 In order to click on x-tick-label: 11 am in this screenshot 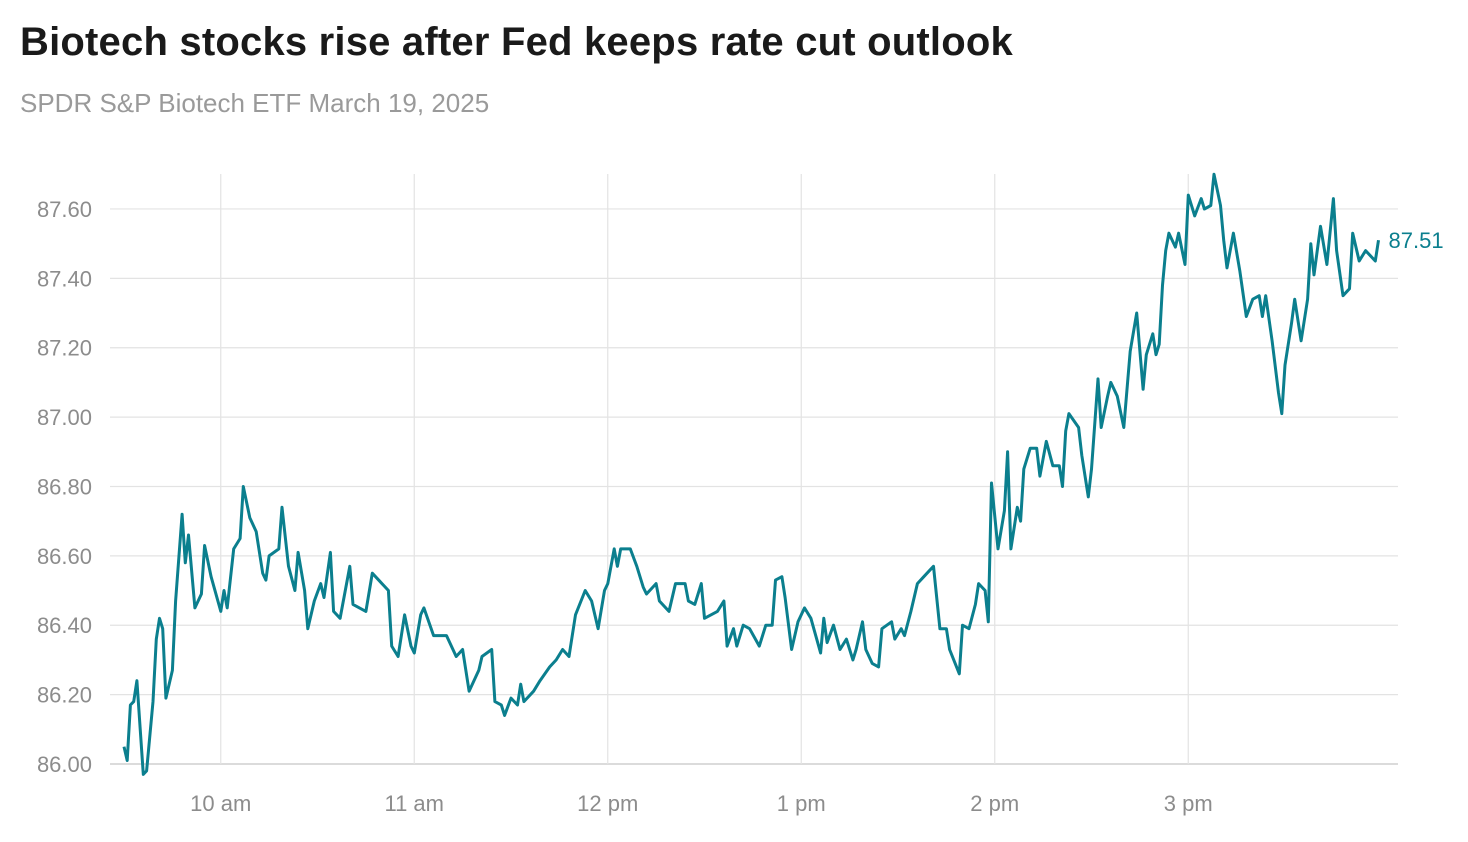, I will do `click(414, 803)`.